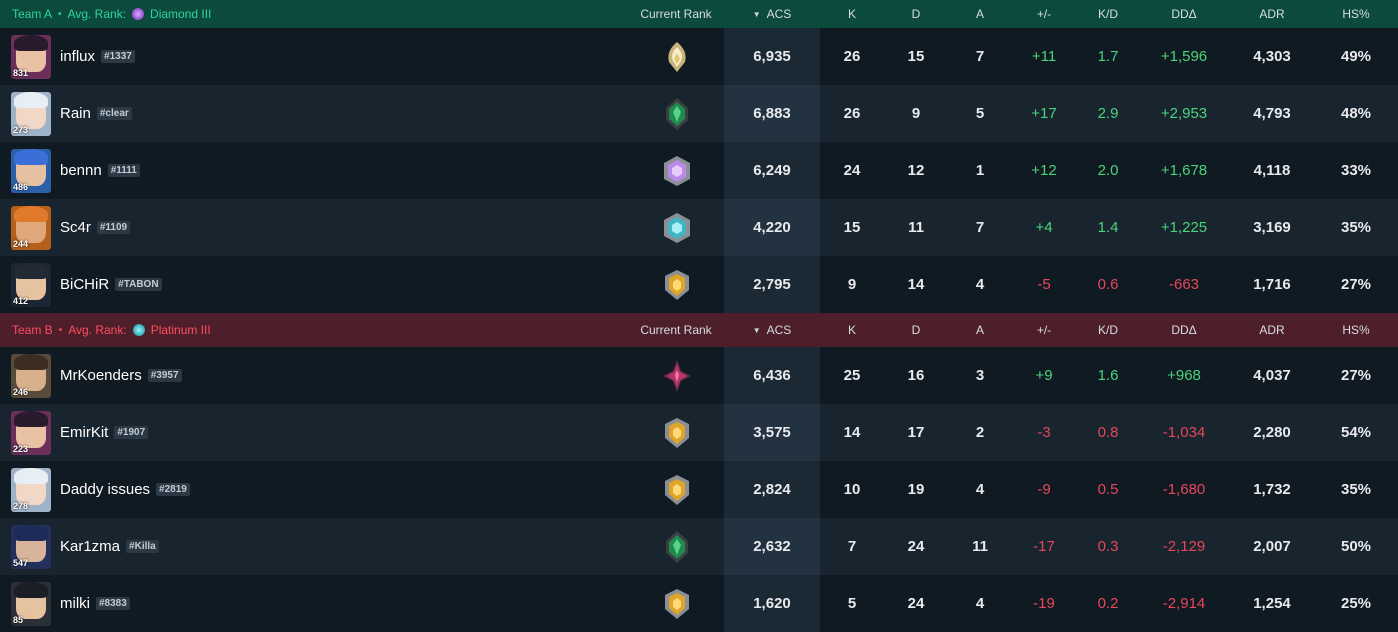 The height and width of the screenshot is (632, 1398). What do you see at coordinates (85, 284) in the screenshot?
I see `player-name: BiCHiR` at bounding box center [85, 284].